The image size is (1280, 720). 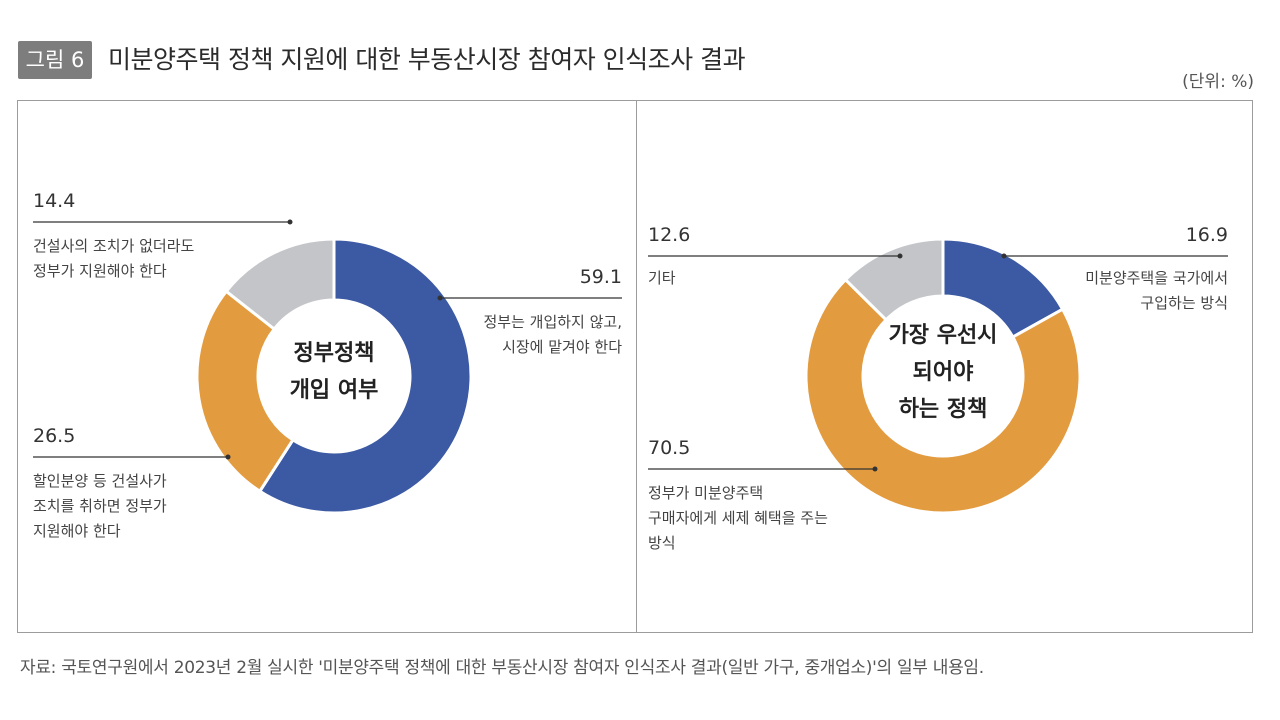 I want to click on donut-1-label-3: 건설사의 조치가 없더라도, so click(x=114, y=246).